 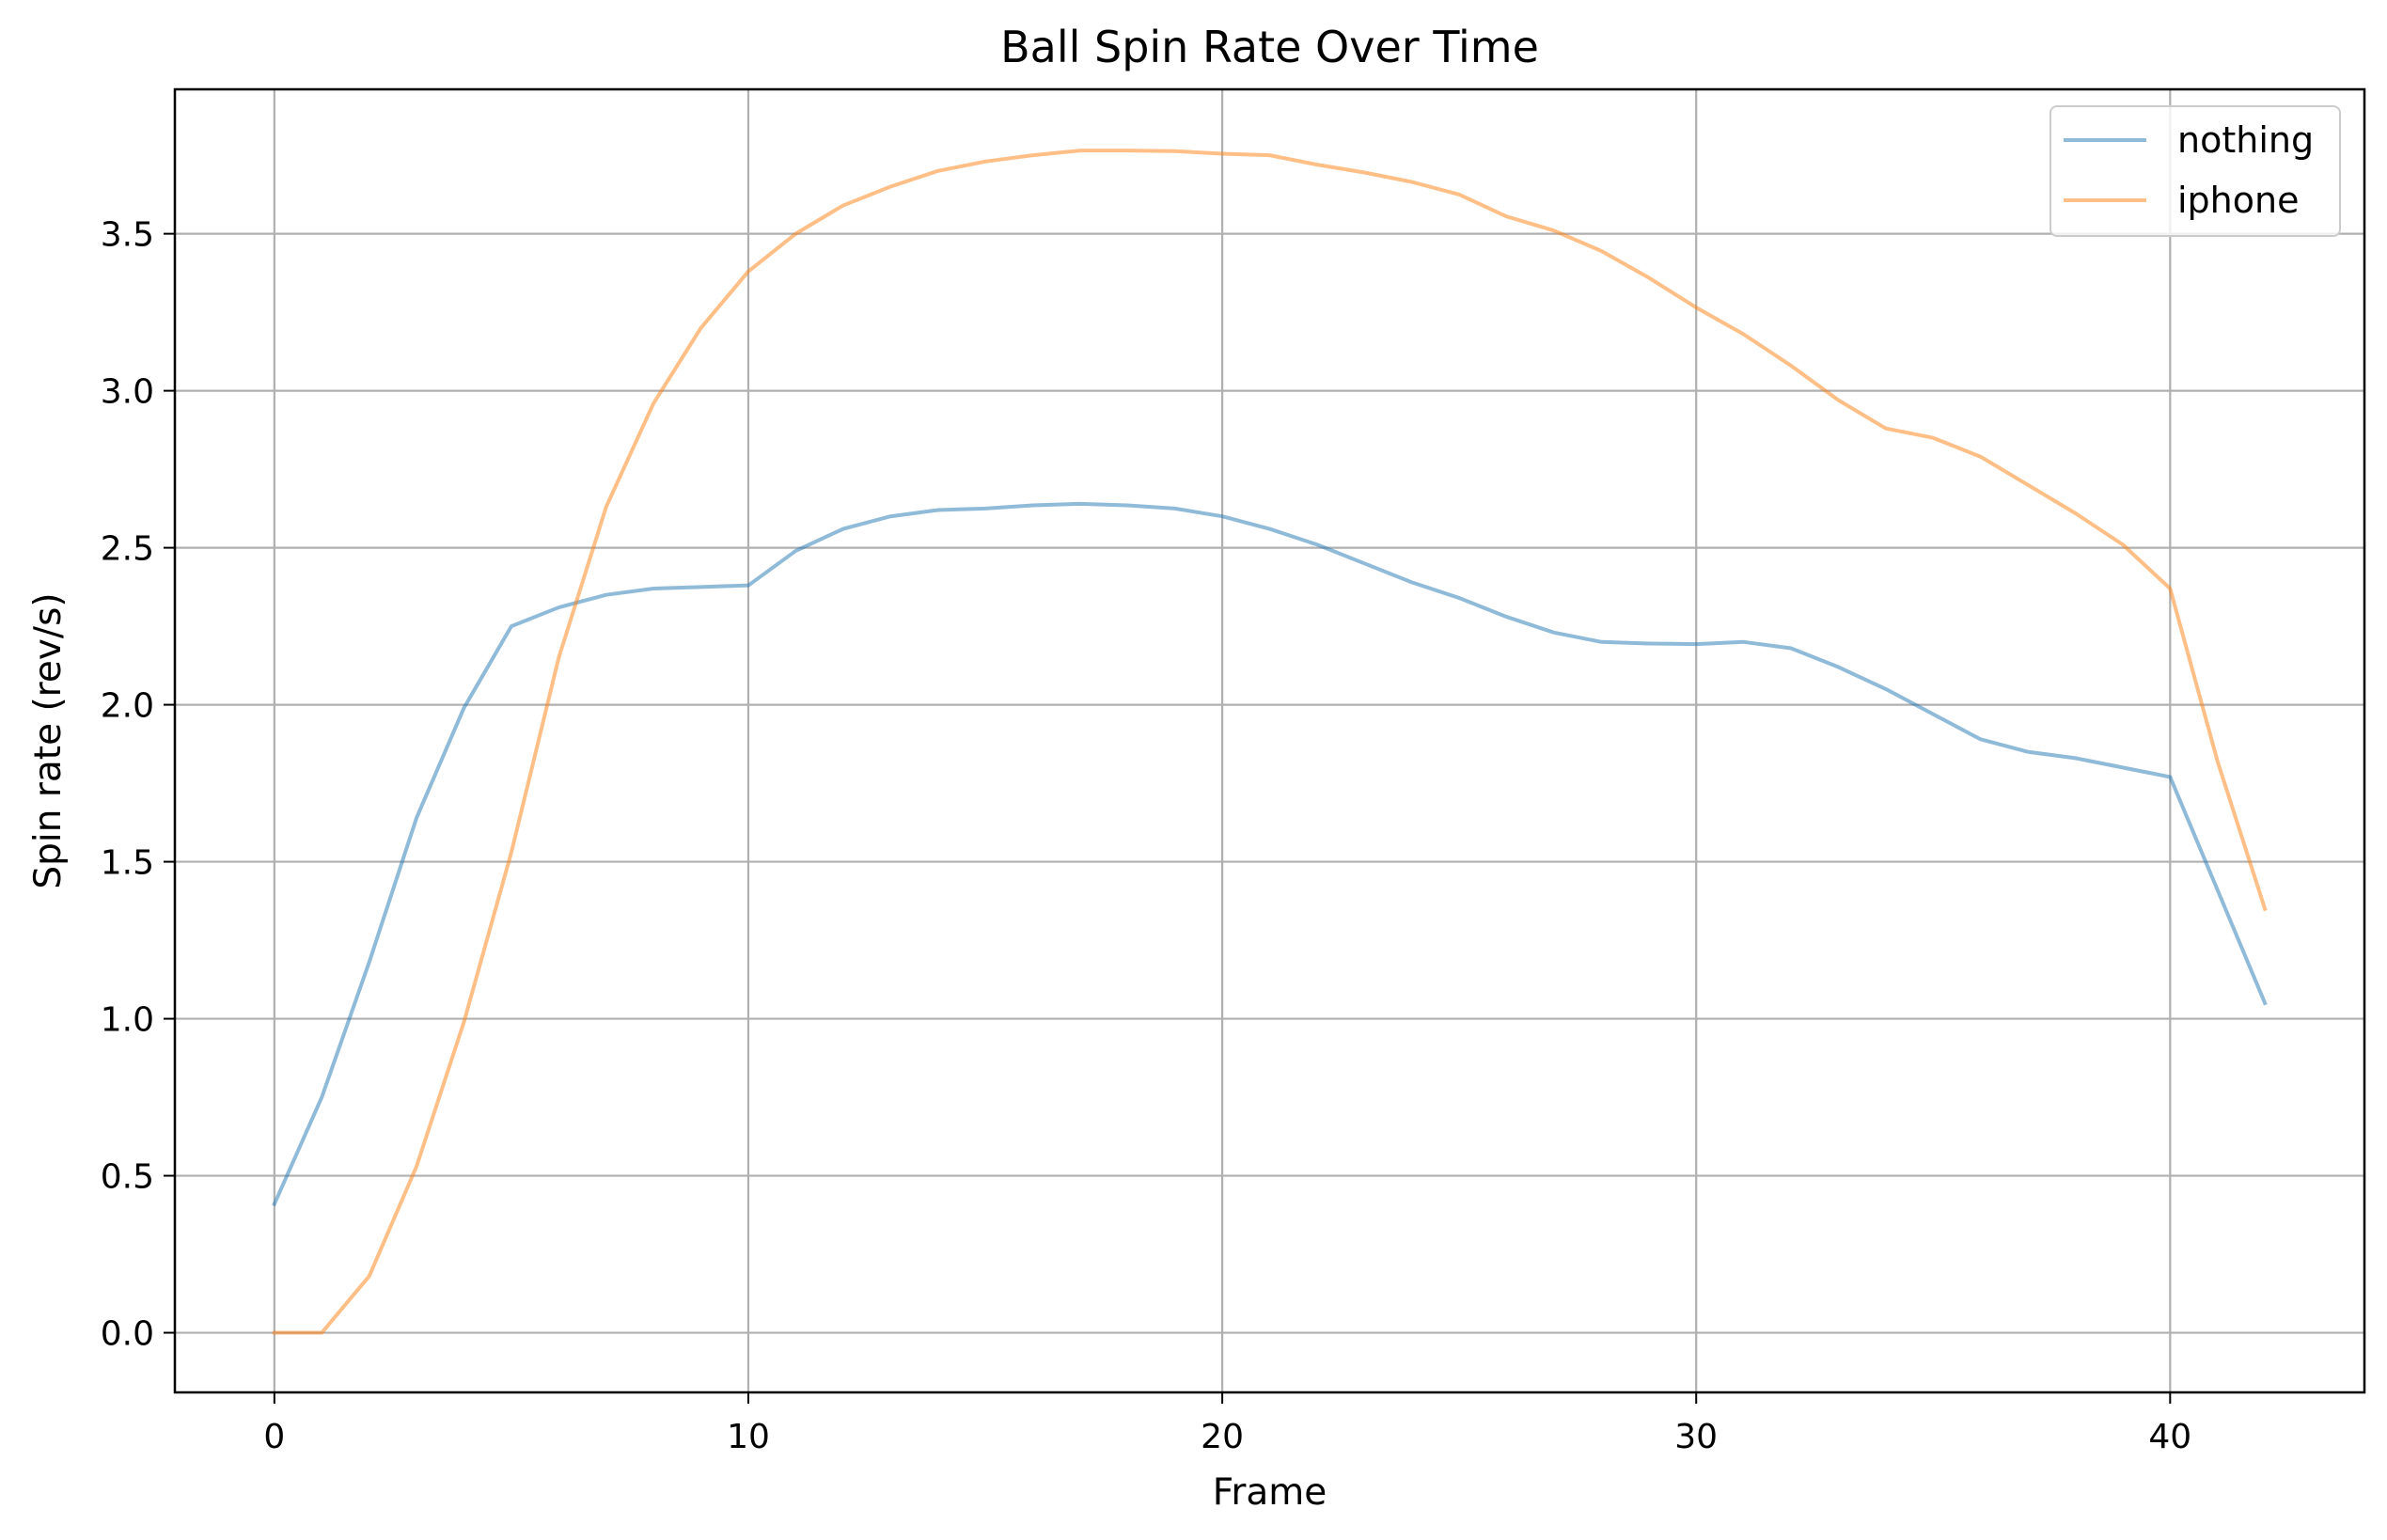 I want to click on y-tick-label: 1.0, so click(x=127, y=1020).